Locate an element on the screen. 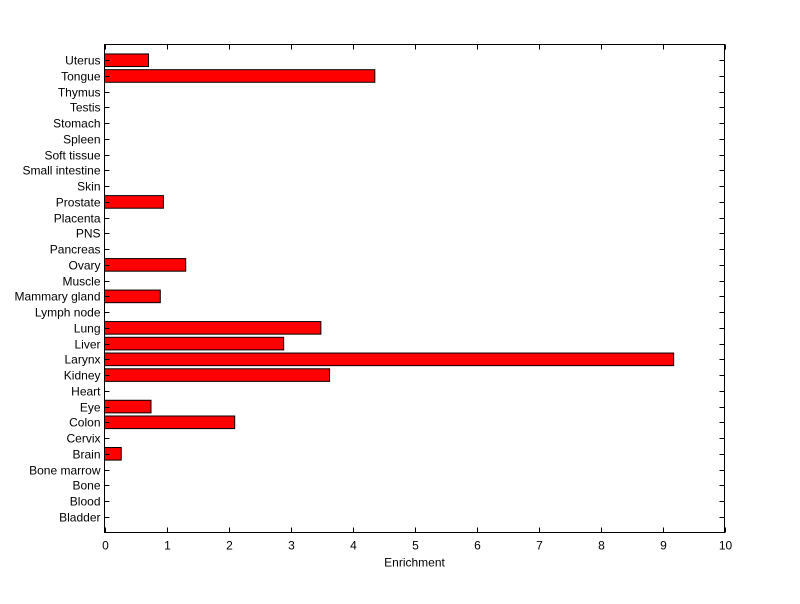 The image size is (800, 604). y-tick-label: Larynx is located at coordinates (82, 360).